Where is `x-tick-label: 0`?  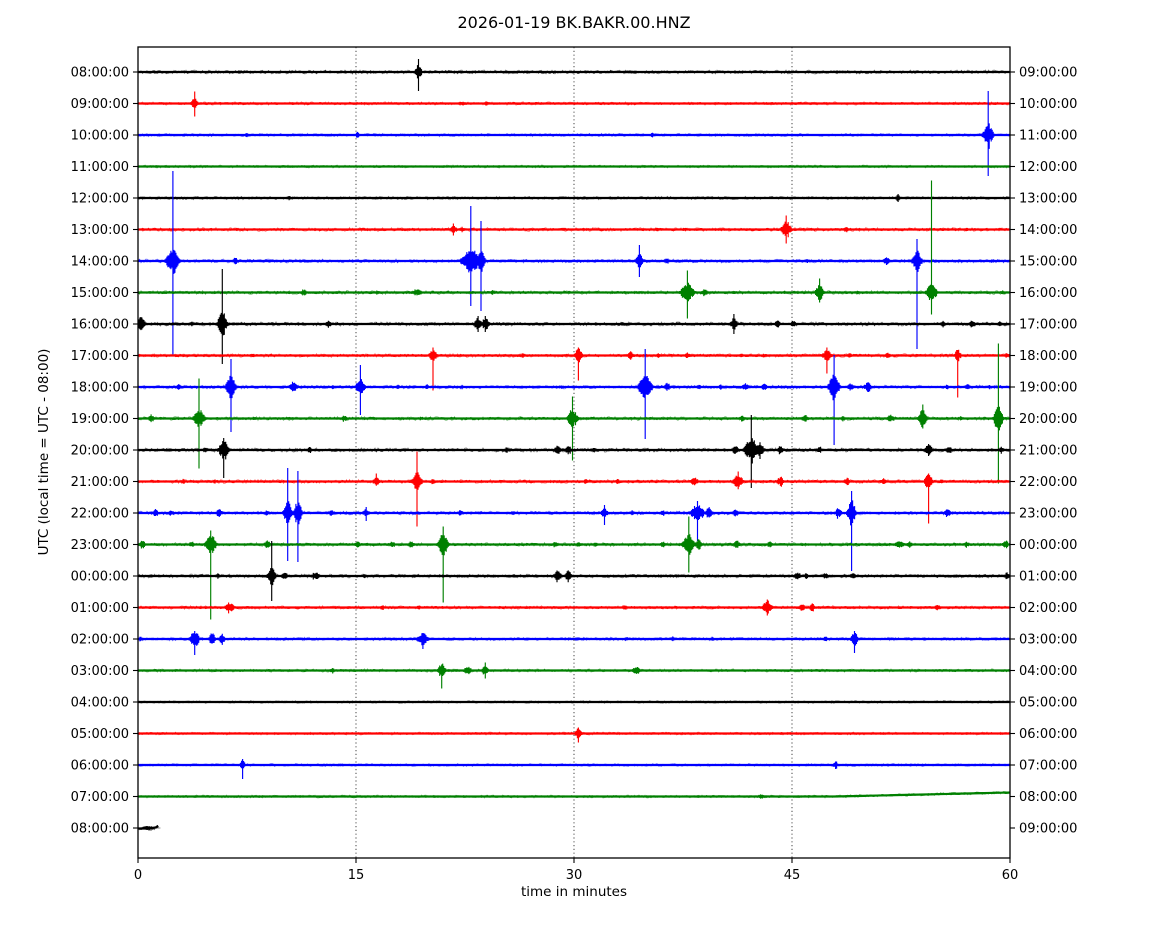
x-tick-label: 0 is located at coordinates (138, 875).